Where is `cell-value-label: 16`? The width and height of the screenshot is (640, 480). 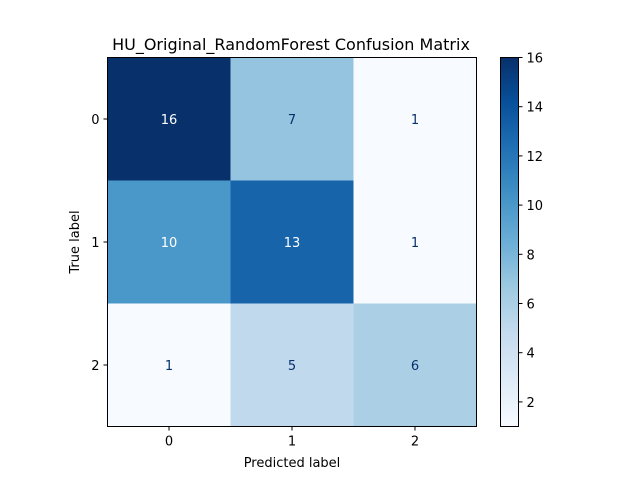
cell-value-label: 16 is located at coordinates (169, 120).